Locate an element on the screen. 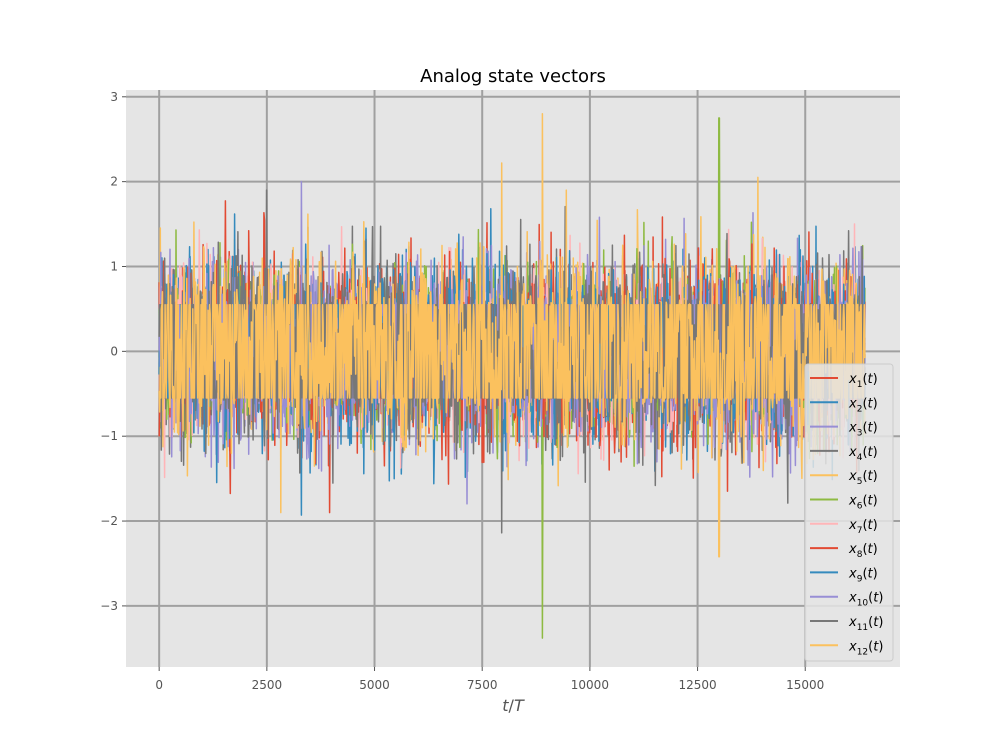 Image resolution: width=1000 pixels, height=754 pixels. legend-label-4: x4(t) is located at coordinates (863, 454).